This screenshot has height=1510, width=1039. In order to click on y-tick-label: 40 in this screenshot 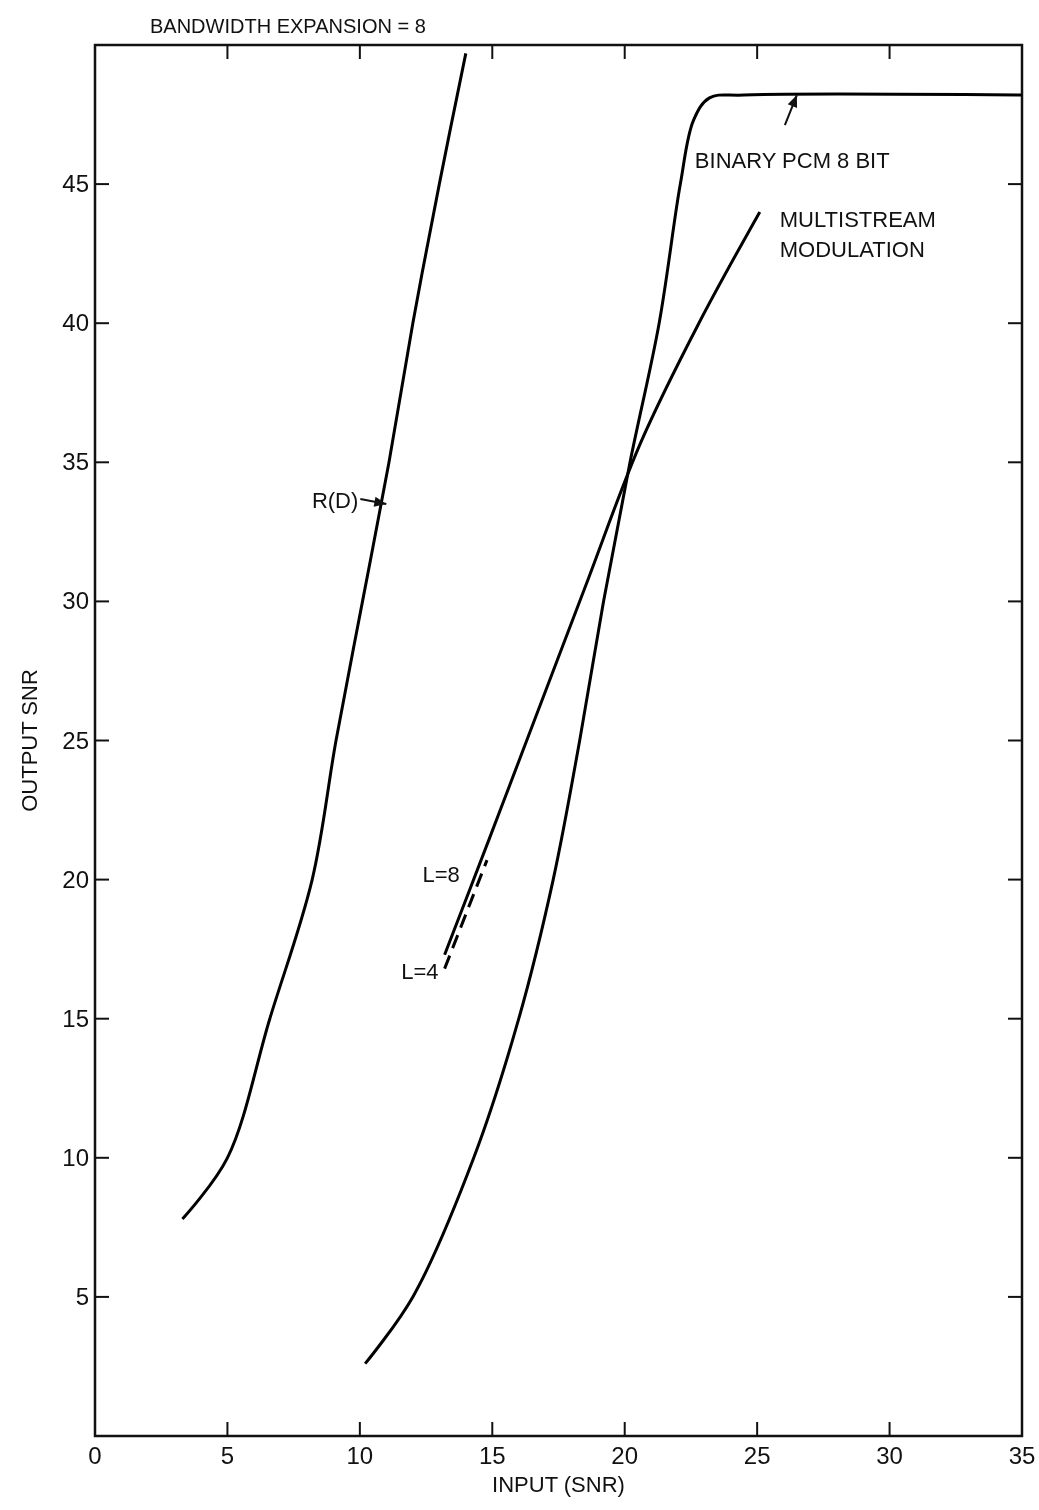, I will do `click(75, 323)`.